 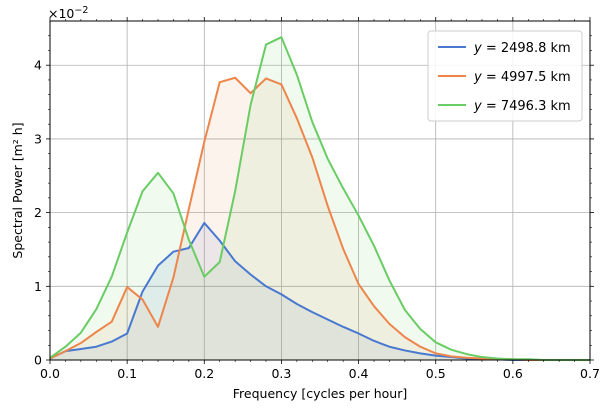 I want to click on x-axis-title: Frequency [cycles per hour], so click(x=320, y=393).